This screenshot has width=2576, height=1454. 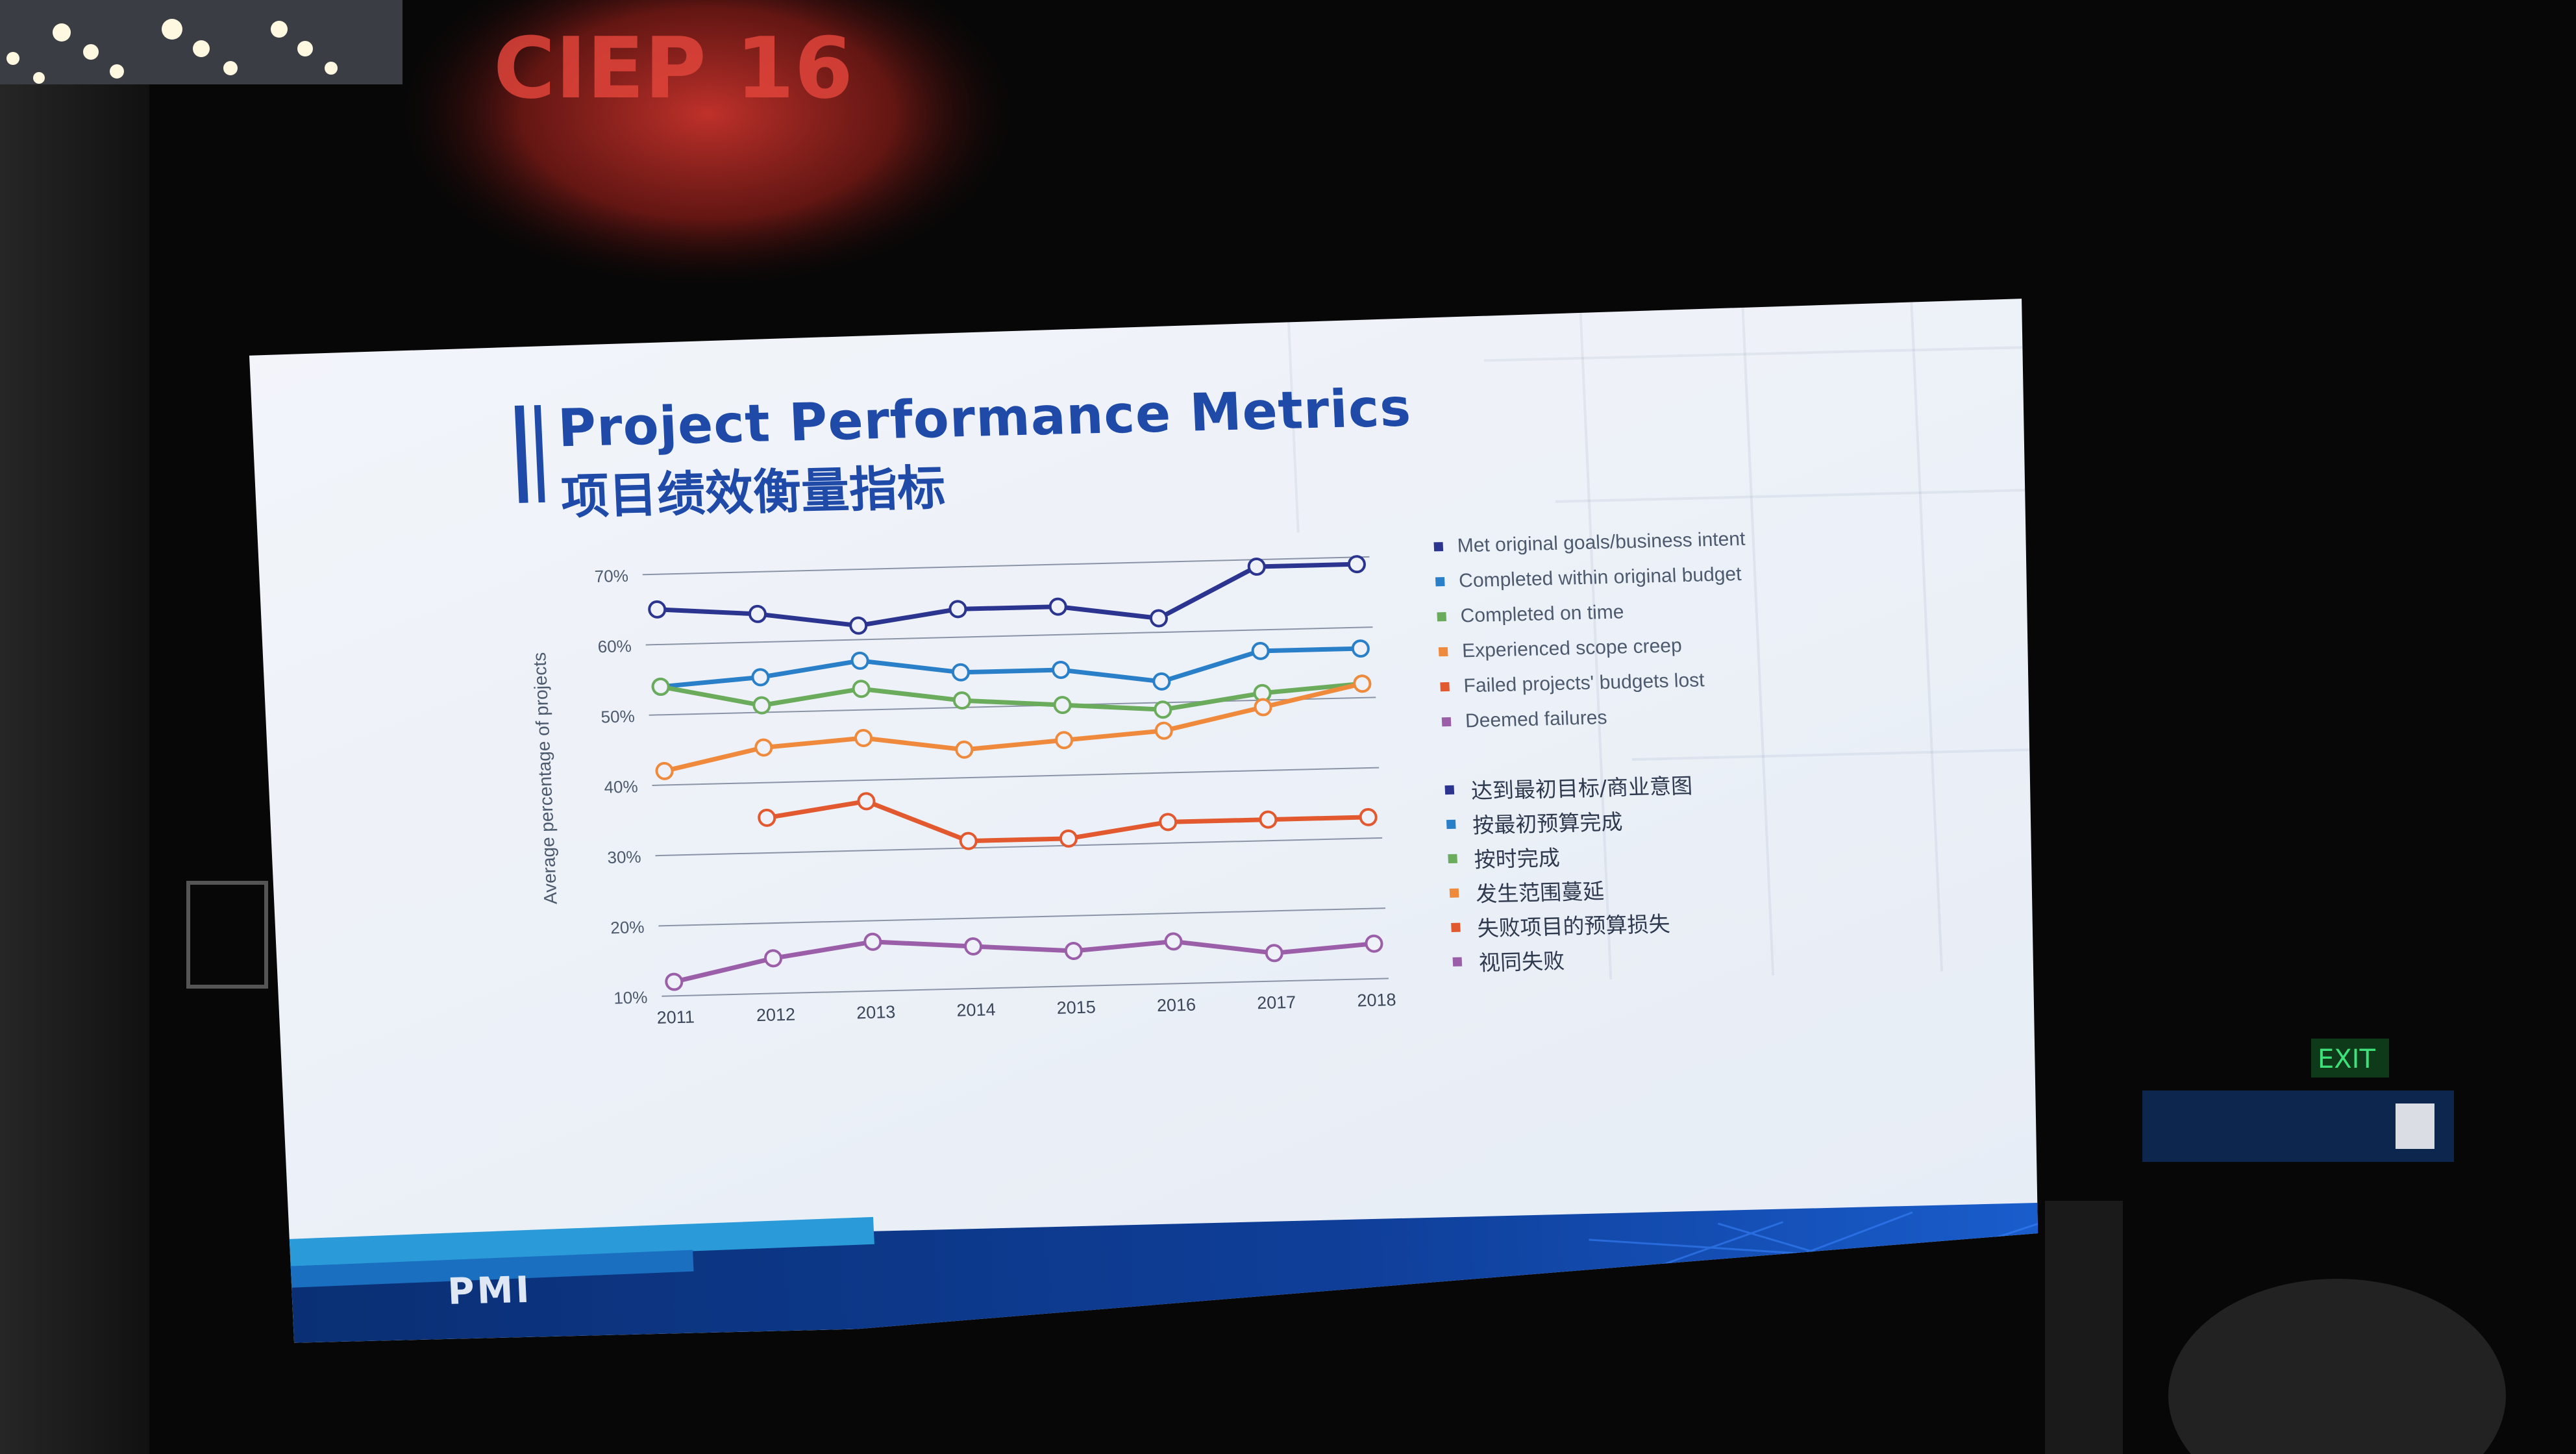 I want to click on legend-label: Met original goals/business intent, so click(x=1601, y=542).